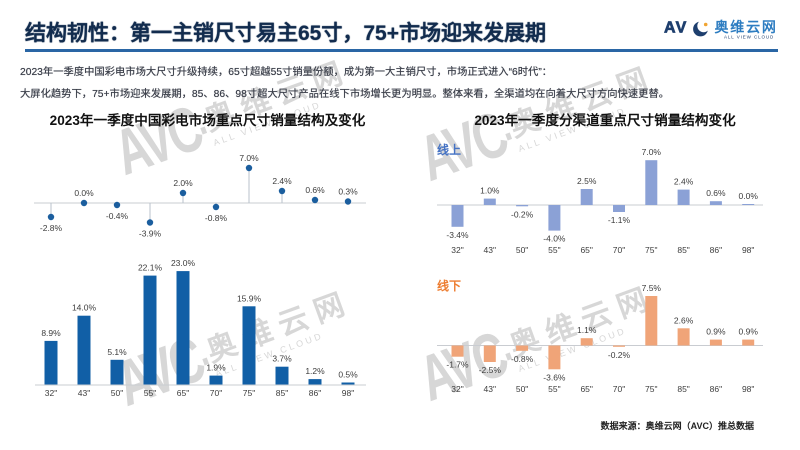 This screenshot has width=800, height=450. I want to click on svg-text: AV, so click(675, 28).